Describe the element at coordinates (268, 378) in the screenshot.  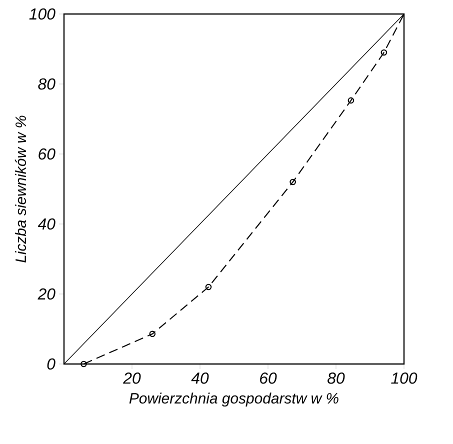
I see `x-tick-label: 60` at that location.